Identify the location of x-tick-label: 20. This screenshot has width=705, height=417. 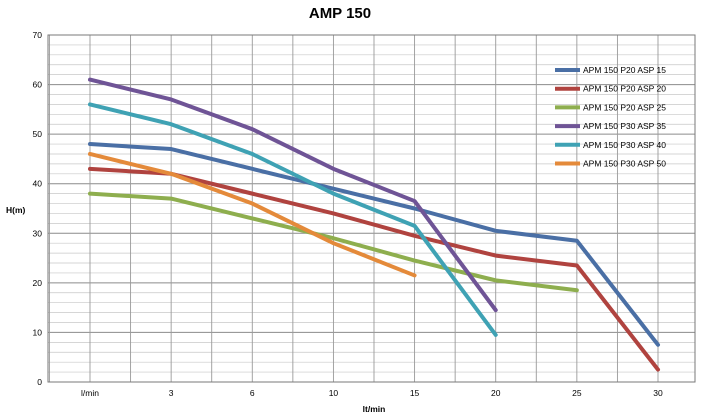
(496, 393).